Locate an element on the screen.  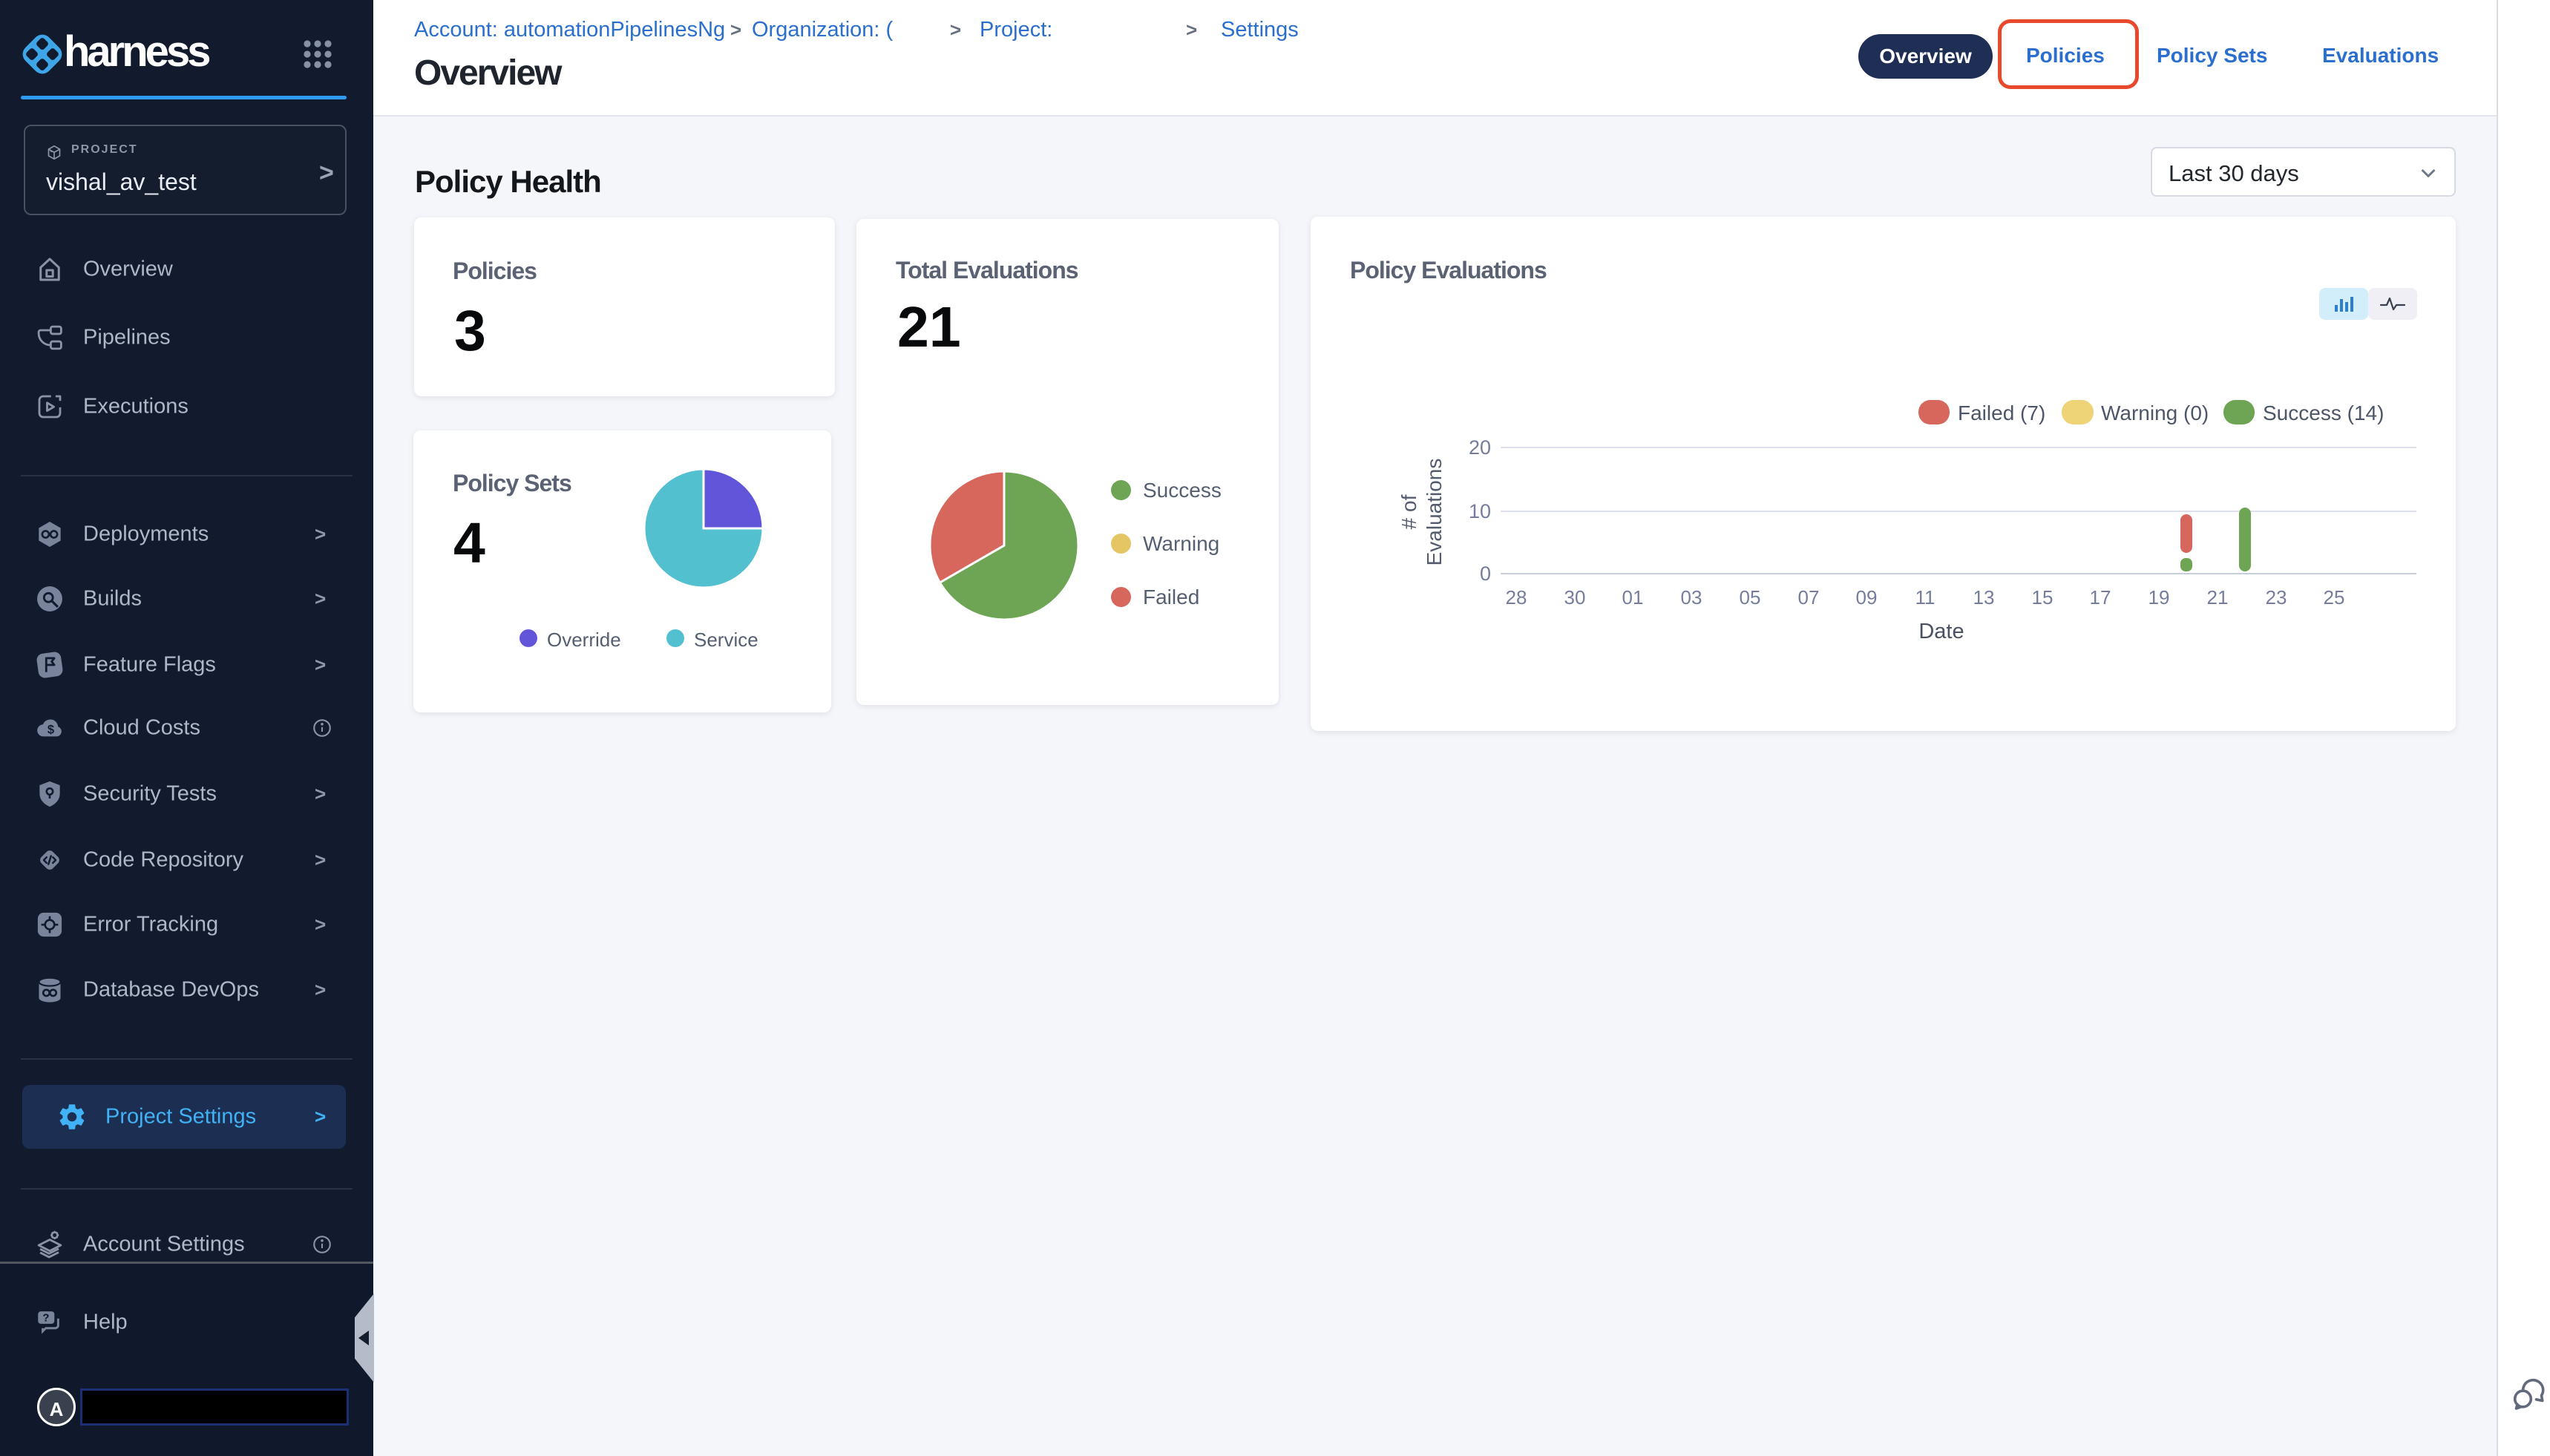
svg-text: 23 is located at coordinates (2276, 597).